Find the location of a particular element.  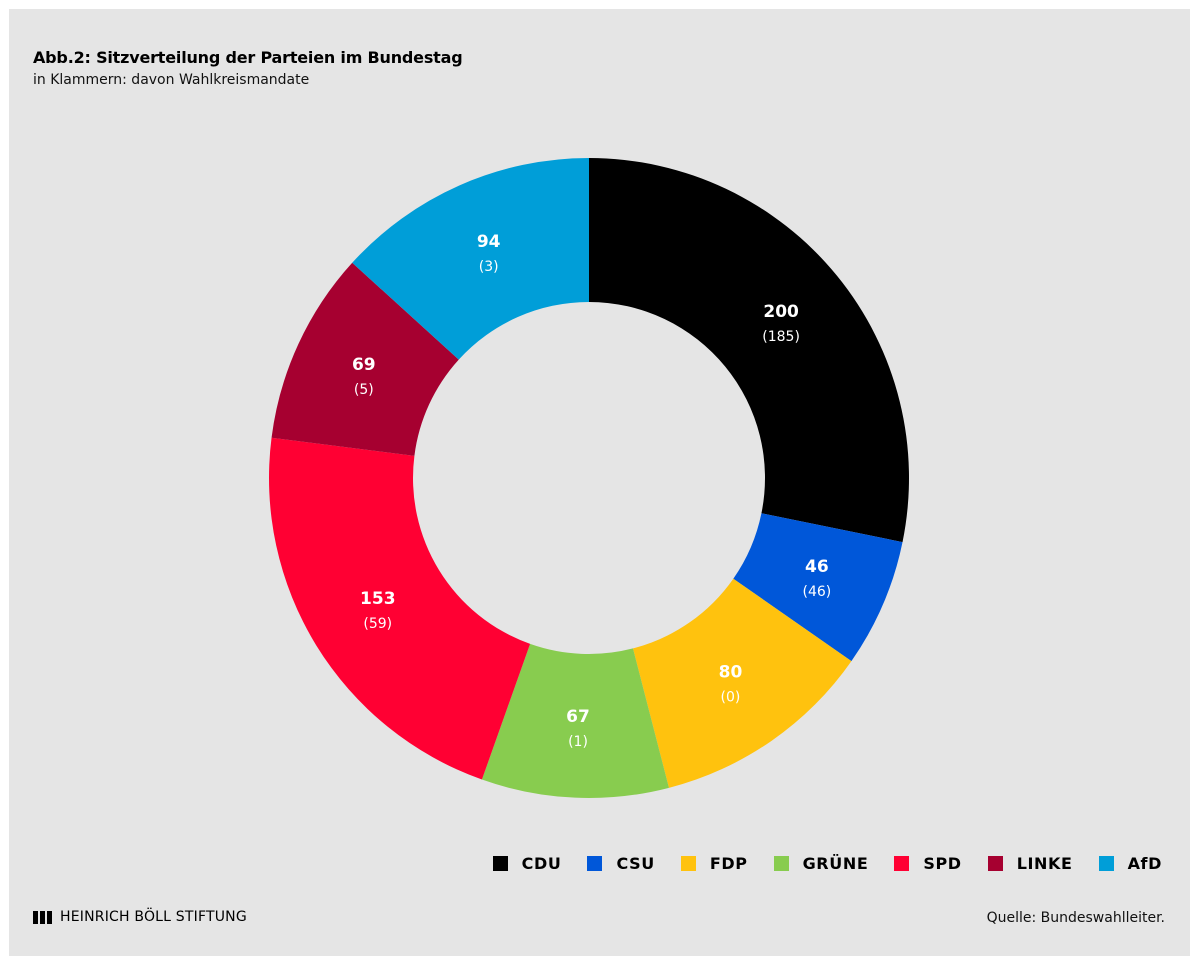

legend: CDU CSU FDP GRÜNE SPD LINKE AfD is located at coordinates (814, 863).